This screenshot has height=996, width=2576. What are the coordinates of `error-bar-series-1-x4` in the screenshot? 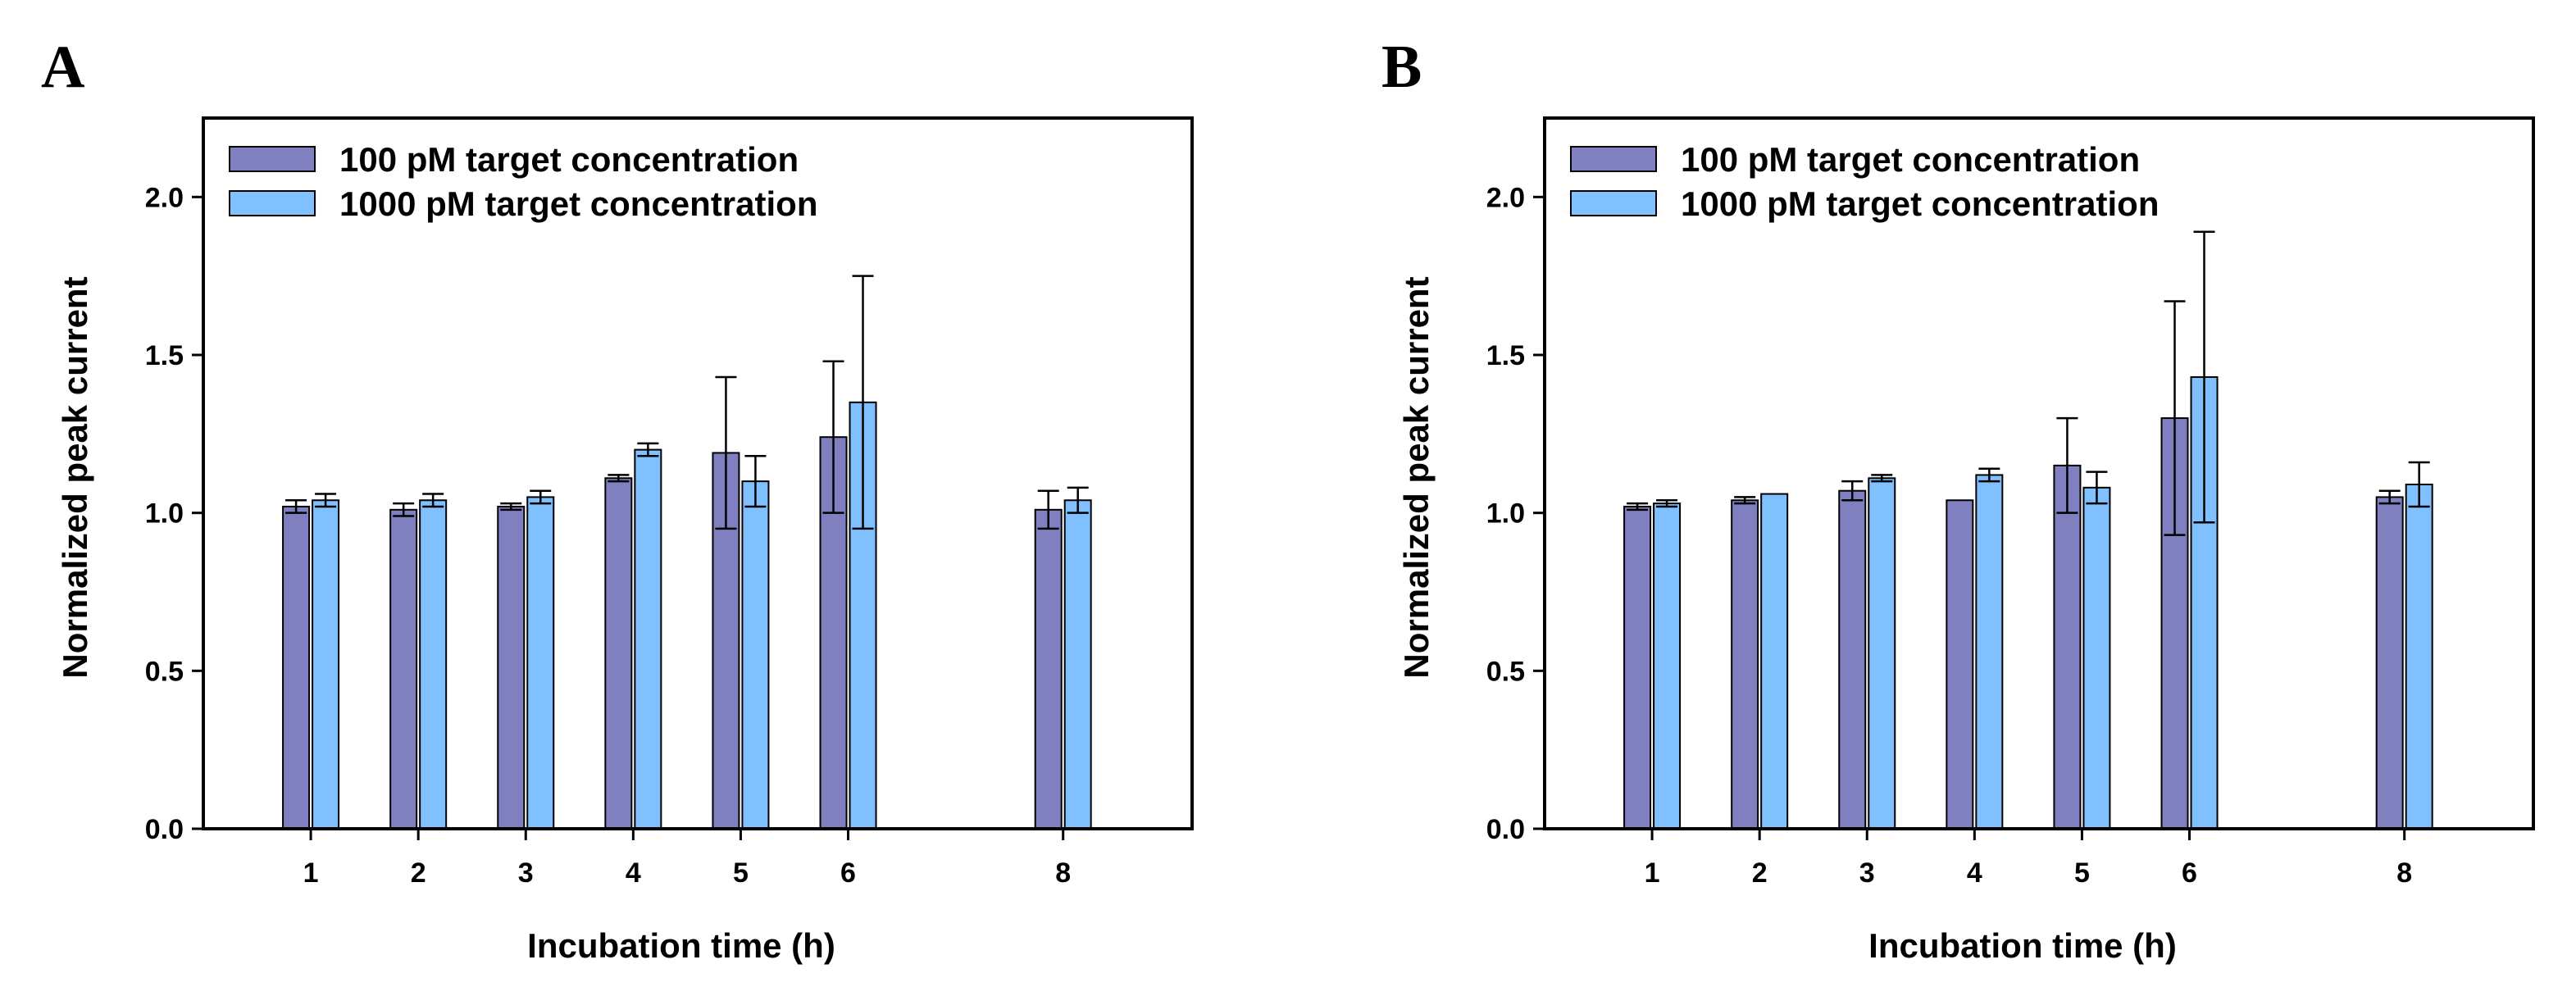 It's located at (619, 479).